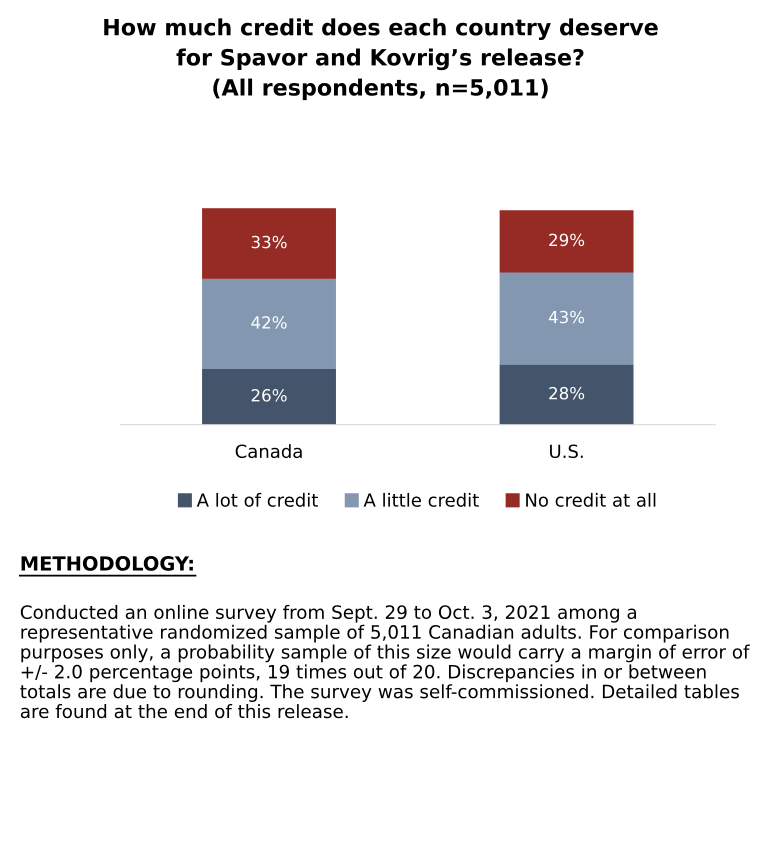 The width and height of the screenshot is (761, 846). What do you see at coordinates (566, 451) in the screenshot?
I see `x-tick-label: U.S.` at bounding box center [566, 451].